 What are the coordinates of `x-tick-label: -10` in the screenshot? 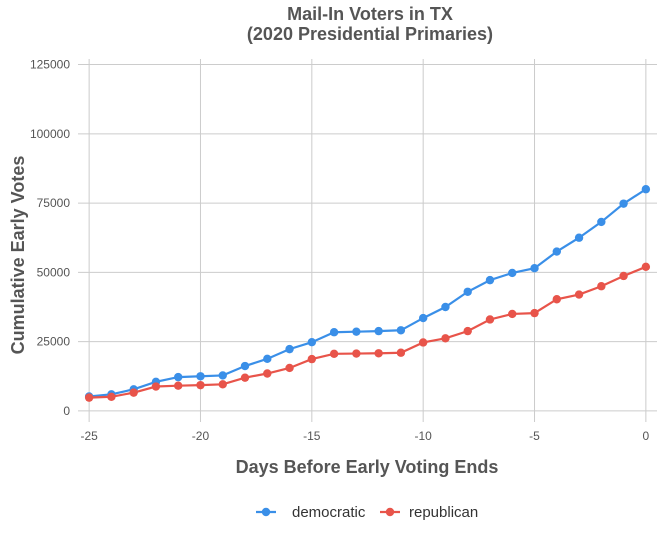 It's located at (424, 436).